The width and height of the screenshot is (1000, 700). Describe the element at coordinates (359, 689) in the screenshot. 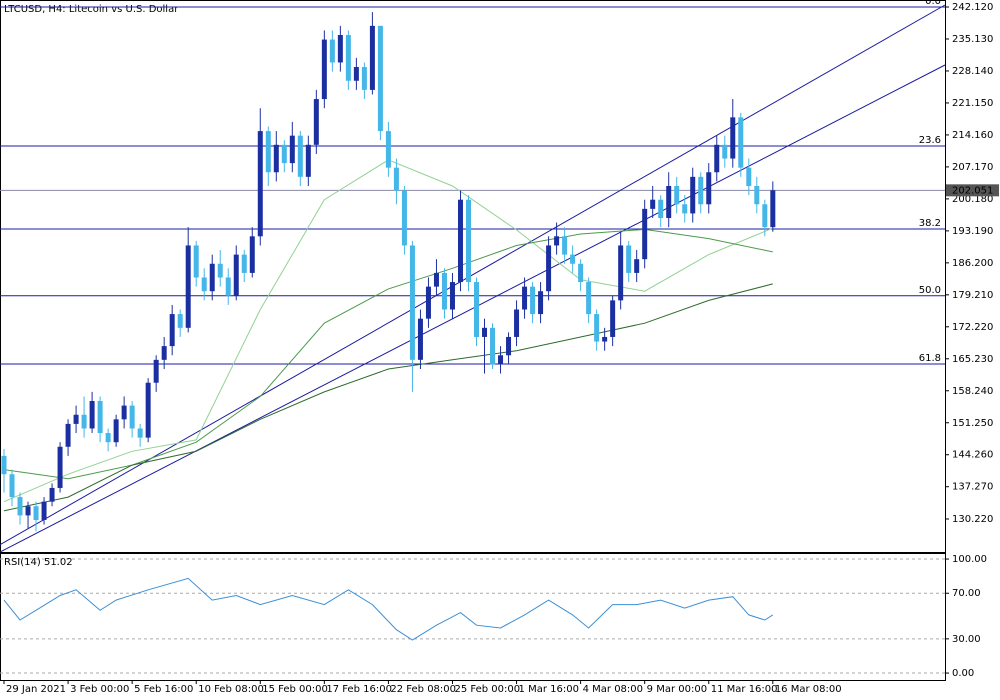

I see `x-tick-label: 17 Feb 16:00` at that location.